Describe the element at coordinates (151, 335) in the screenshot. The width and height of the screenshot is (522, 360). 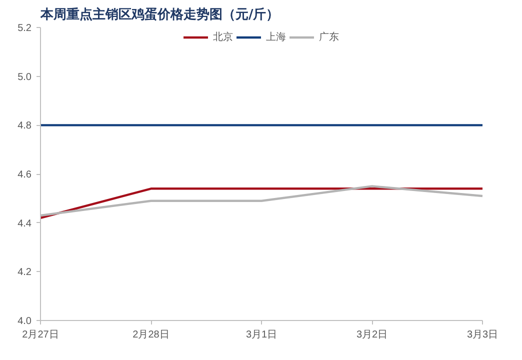
I see `x-tick-label: 2月28日` at that location.